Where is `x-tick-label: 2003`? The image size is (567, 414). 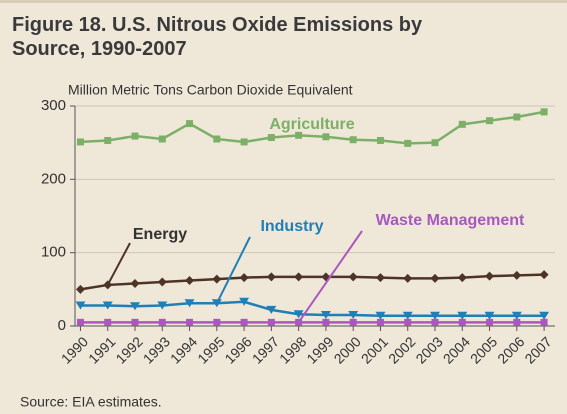
x-tick-label: 2003 is located at coordinates (428, 349).